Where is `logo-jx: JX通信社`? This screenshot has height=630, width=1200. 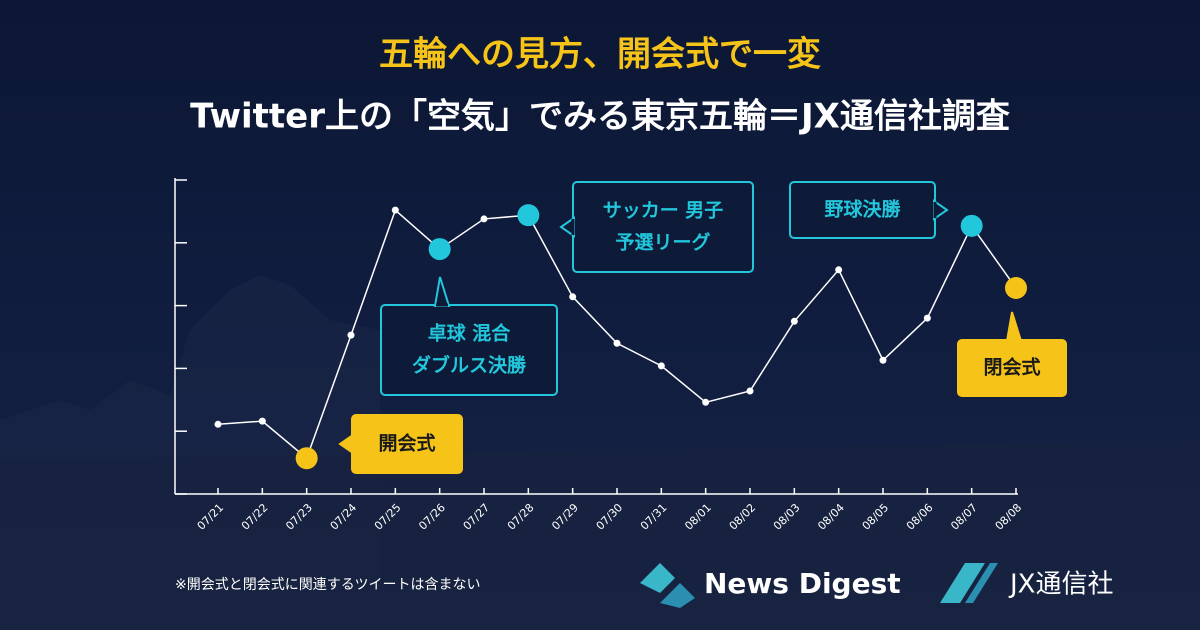
logo-jx: JX通信社 is located at coordinates (1026, 583).